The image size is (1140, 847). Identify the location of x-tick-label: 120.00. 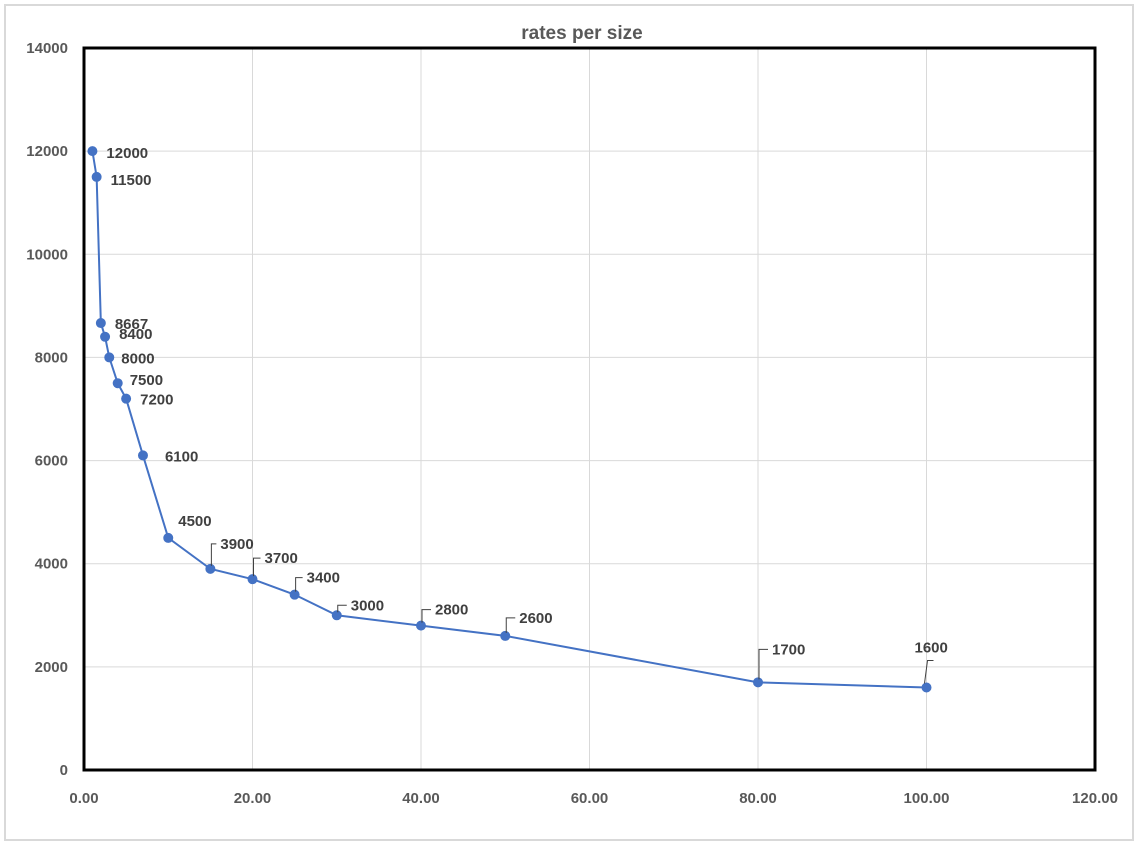
(1095, 798).